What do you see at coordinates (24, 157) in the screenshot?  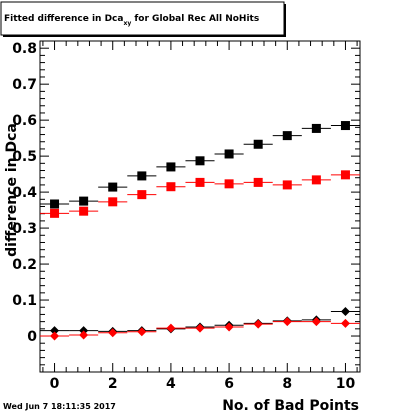 I see `y-tick-label: 0.5` at bounding box center [24, 157].